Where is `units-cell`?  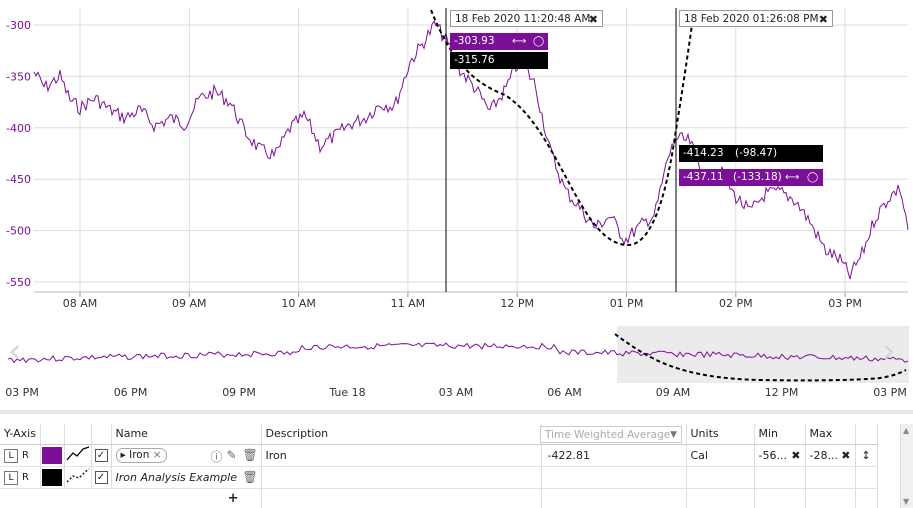
units-cell is located at coordinates (720, 477).